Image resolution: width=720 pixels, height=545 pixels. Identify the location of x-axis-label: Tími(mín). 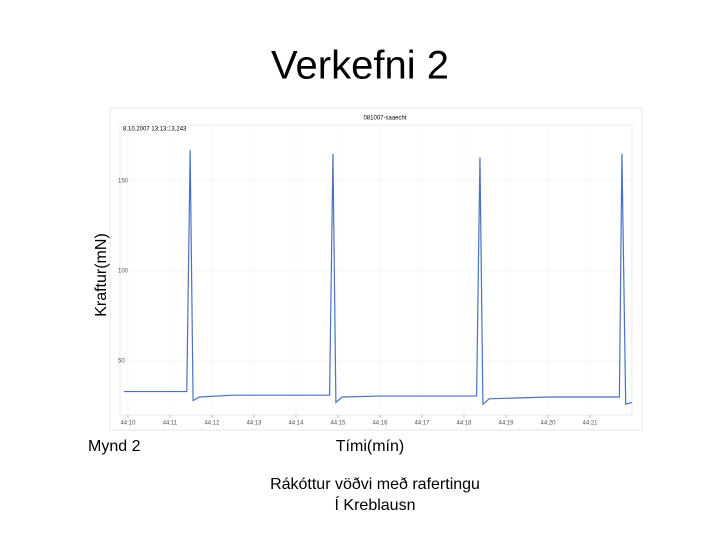
(370, 446).